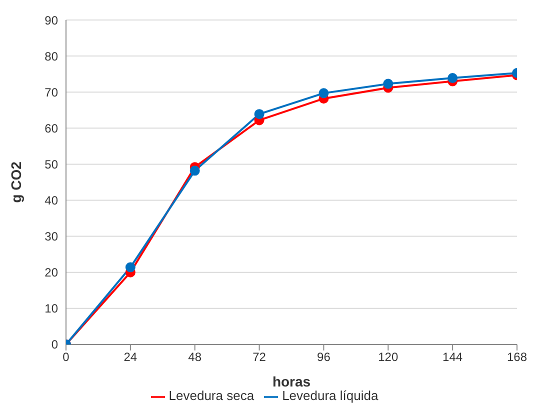  I want to click on y-tick-label: 70, so click(51, 92).